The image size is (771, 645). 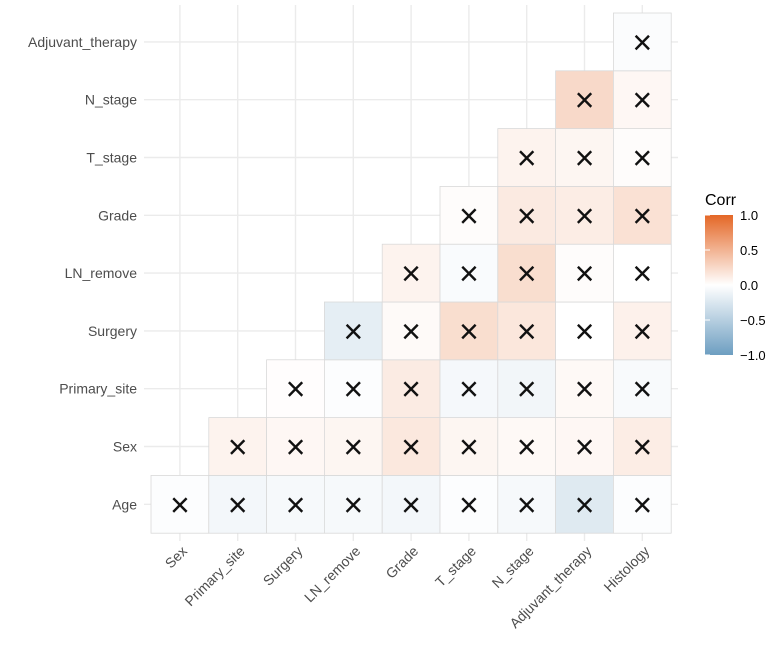 I want to click on heatmap-cell-adjuvant-therapy-ln-remove: ×, so click(x=584, y=273).